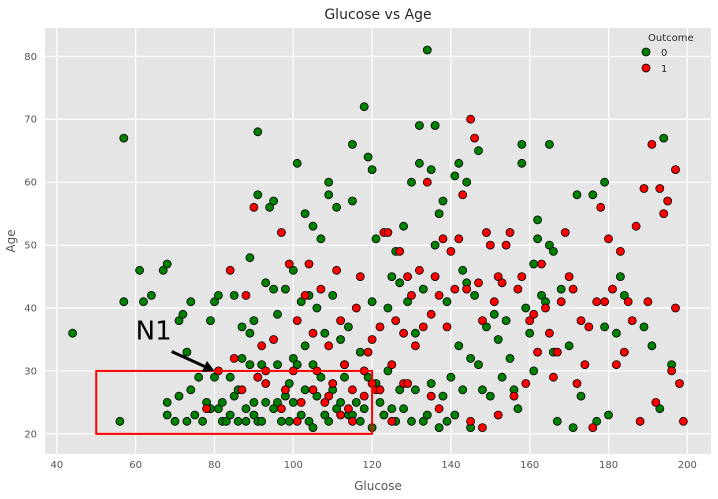 The width and height of the screenshot is (718, 499). Describe the element at coordinates (608, 465) in the screenshot. I see `x-tick-label: 180` at that location.